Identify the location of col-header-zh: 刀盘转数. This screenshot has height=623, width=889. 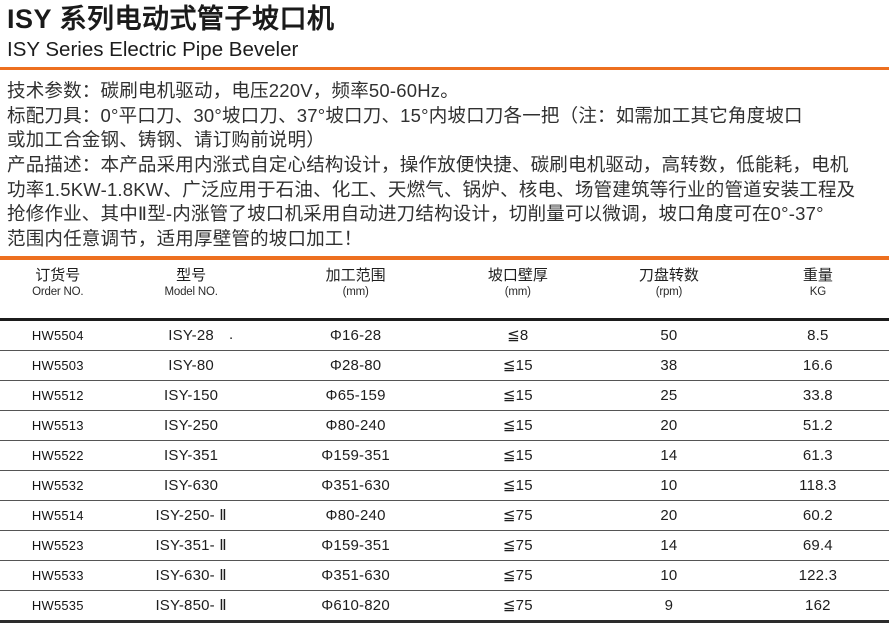
(668, 275).